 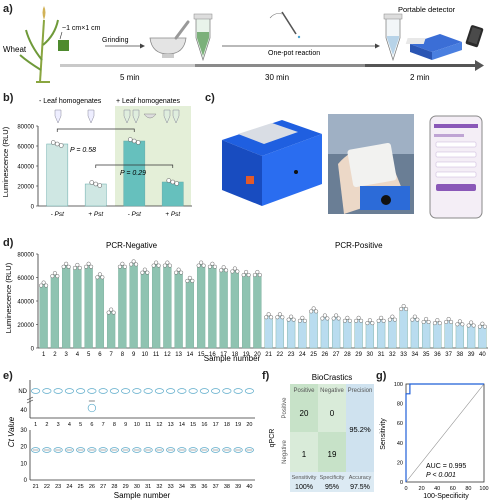 I want to click on matrix-title: BioCrastics, so click(x=332, y=377).